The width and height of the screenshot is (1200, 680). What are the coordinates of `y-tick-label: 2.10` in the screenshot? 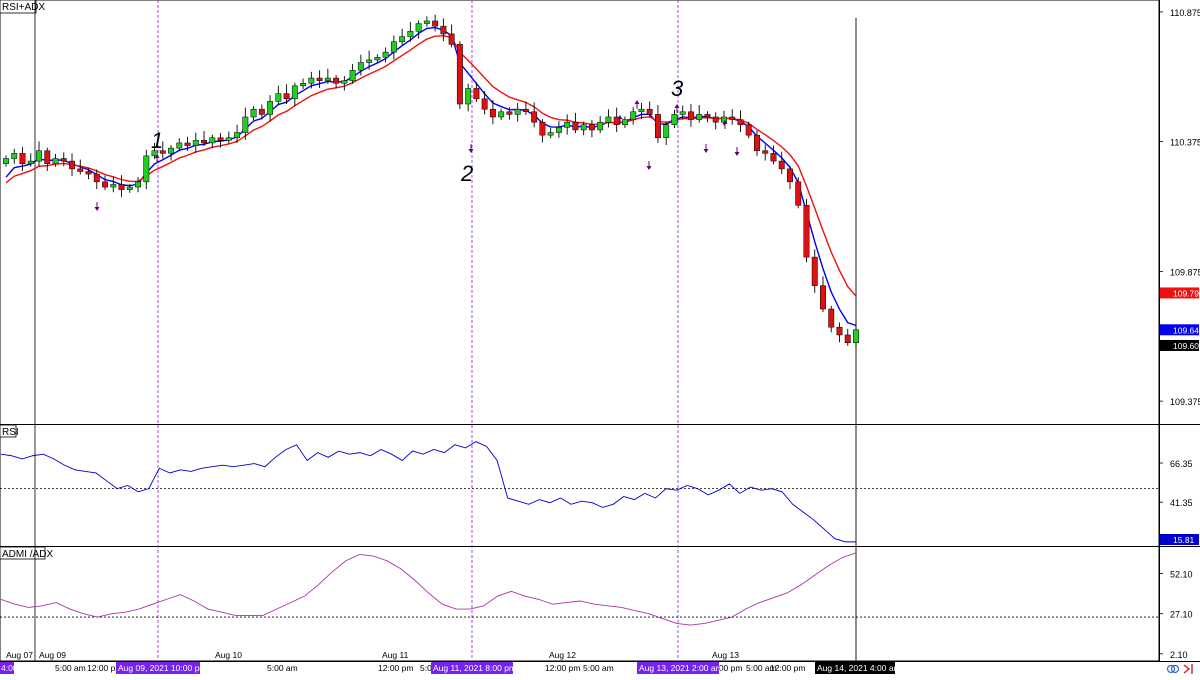 It's located at (1179, 655).